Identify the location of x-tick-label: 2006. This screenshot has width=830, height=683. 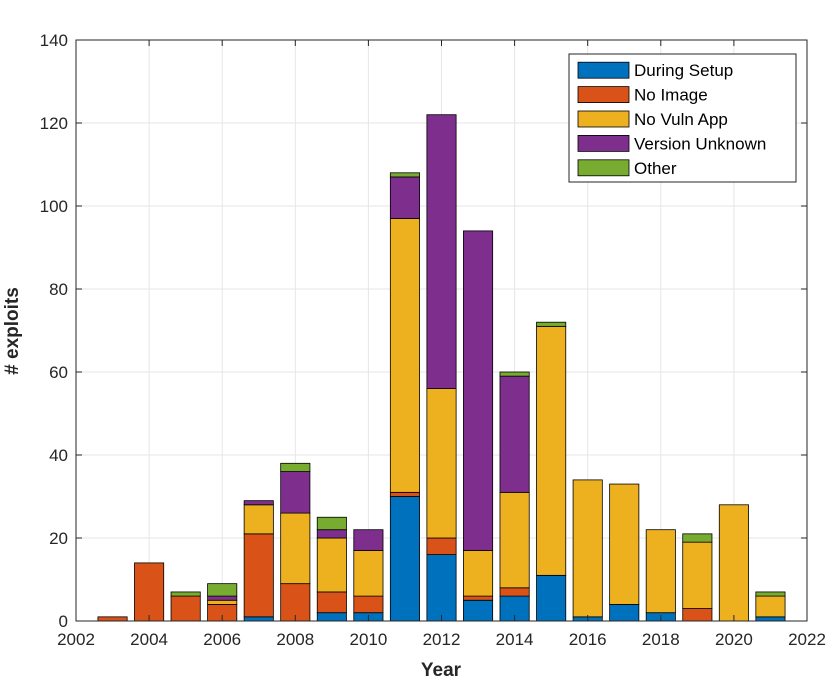
(222, 639).